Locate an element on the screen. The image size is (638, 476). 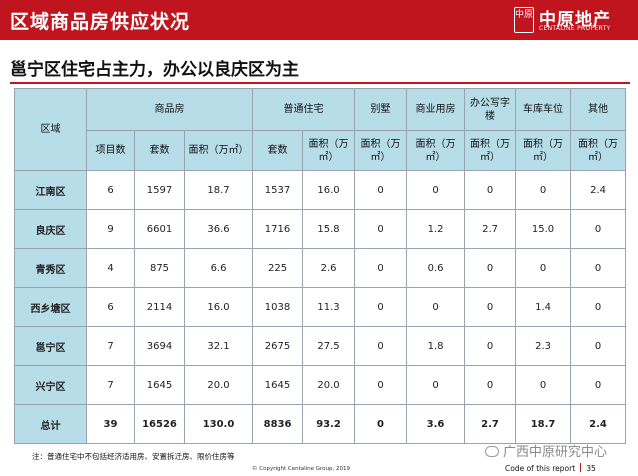
table-cell: 0.6 is located at coordinates (436, 268).